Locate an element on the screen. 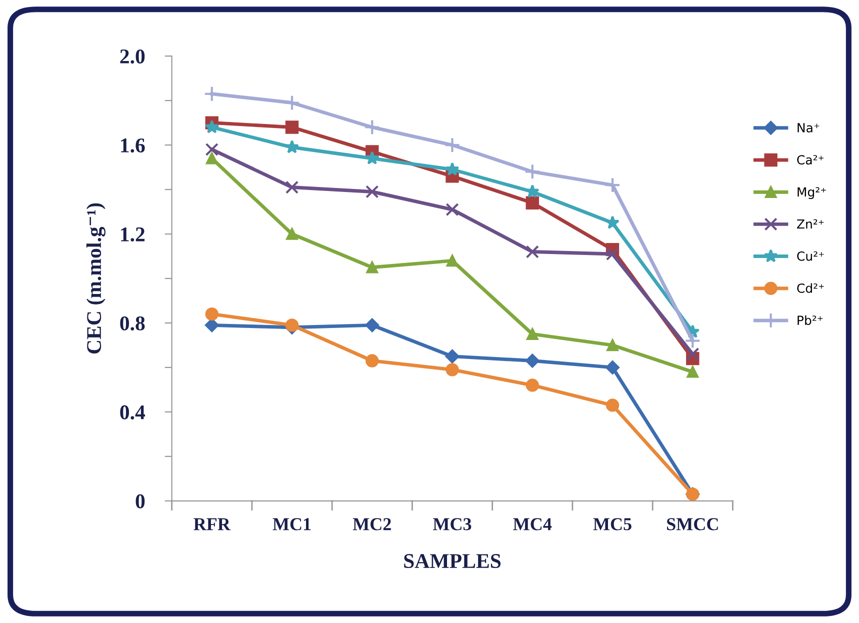 This screenshot has width=859, height=623. y-tick-label: 1.6 is located at coordinates (133, 145).